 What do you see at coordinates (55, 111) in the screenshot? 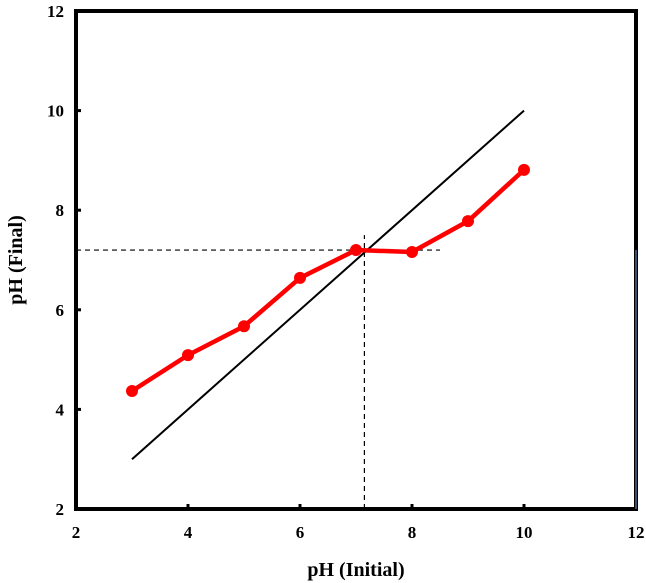
I see `y-tick-label: 10` at bounding box center [55, 111].